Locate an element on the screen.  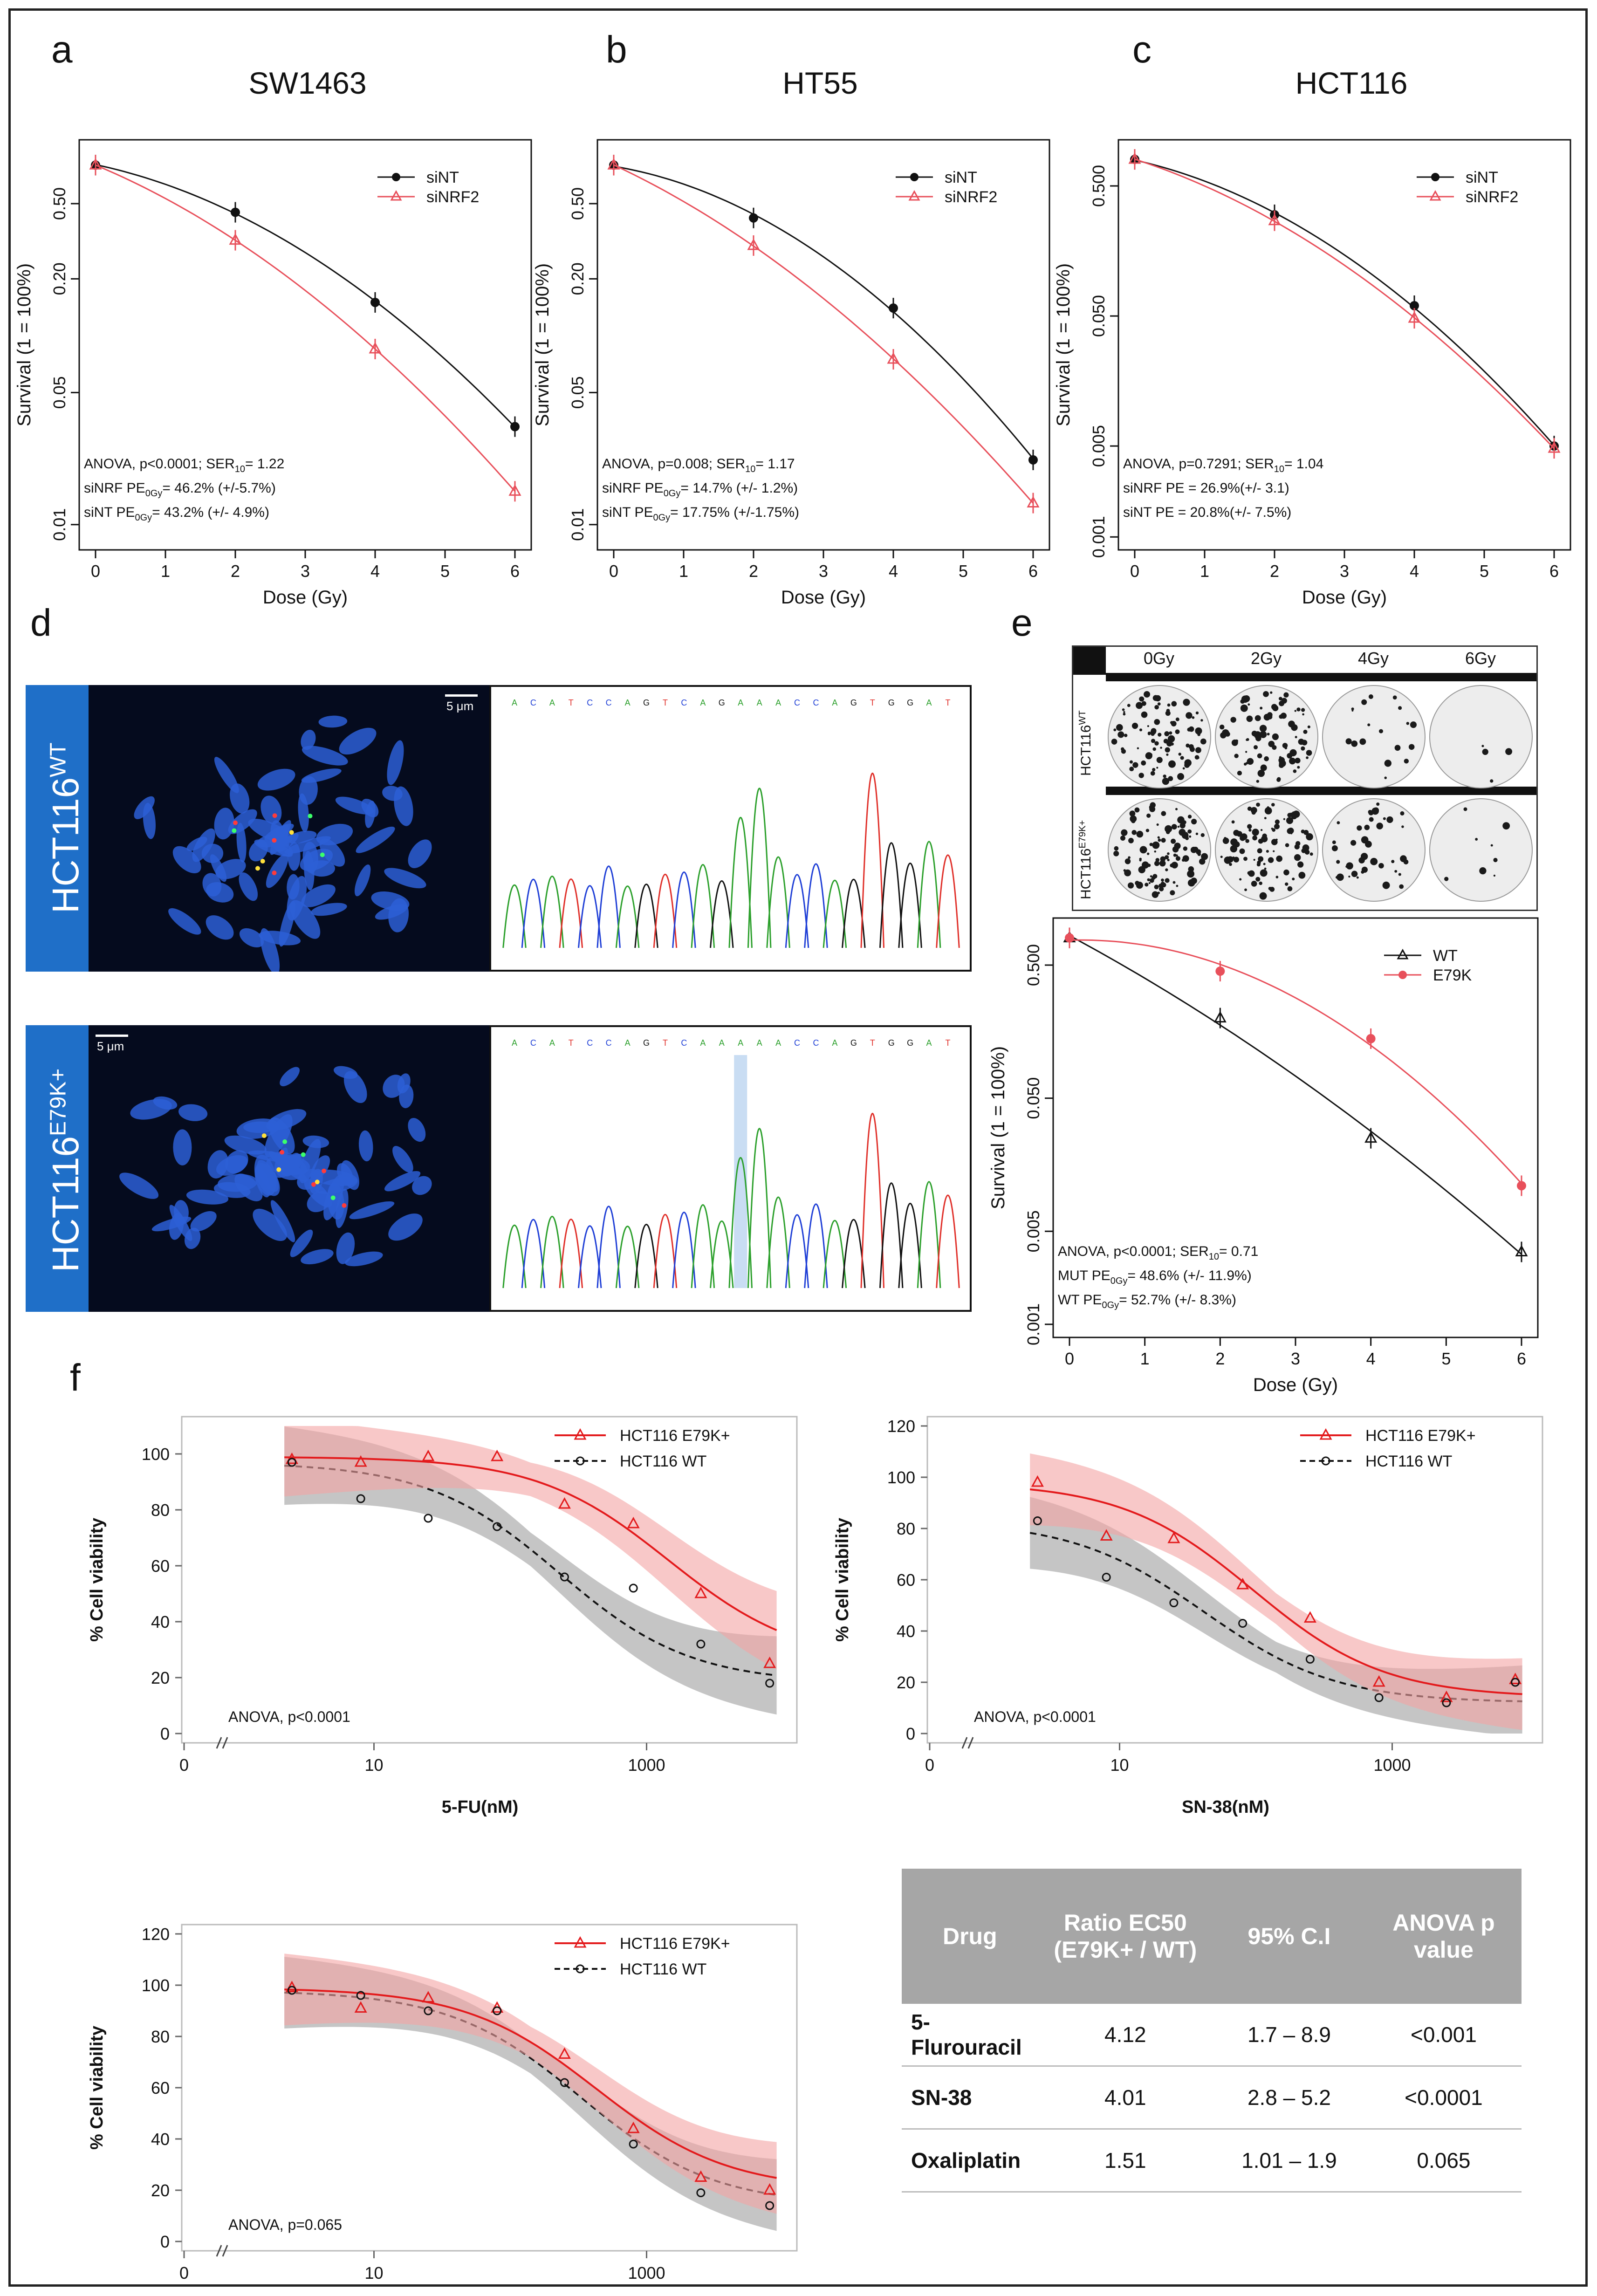
x-tick-label: 10 is located at coordinates (373, 1765).